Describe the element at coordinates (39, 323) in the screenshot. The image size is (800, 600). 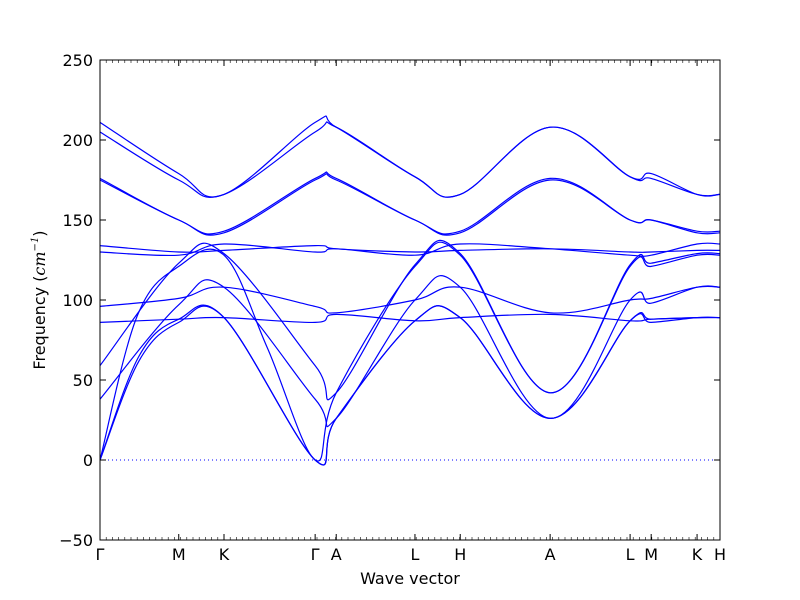
I see `y-axis-label-text: Frequency (` at that location.